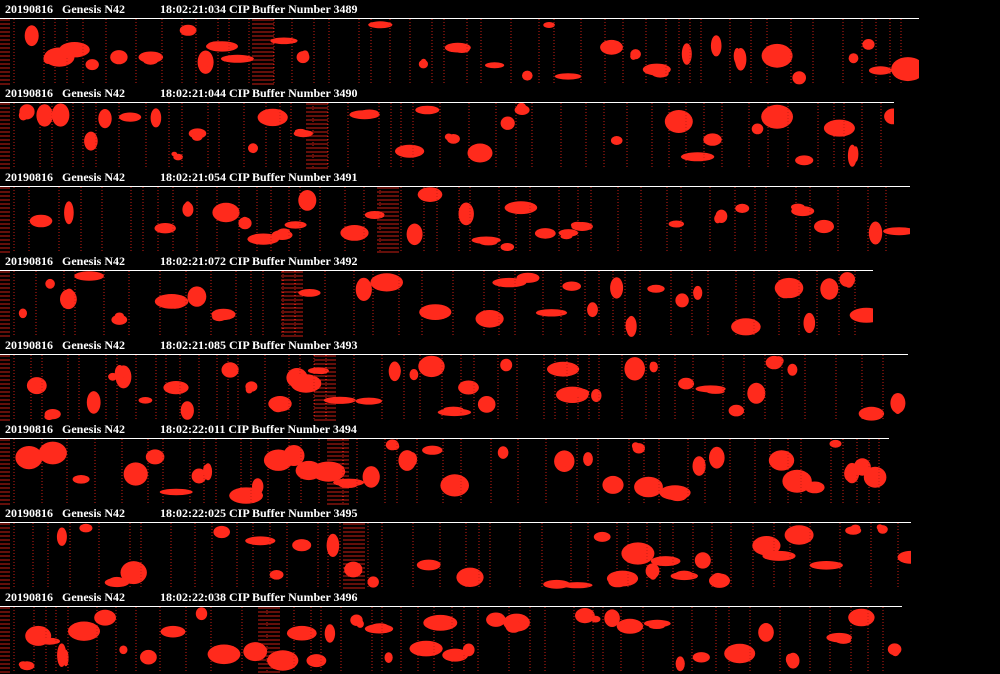 This screenshot has width=1000, height=674. What do you see at coordinates (293, 597) in the screenshot?
I see `buffer-label: CIP Buffer Number 3496` at bounding box center [293, 597].